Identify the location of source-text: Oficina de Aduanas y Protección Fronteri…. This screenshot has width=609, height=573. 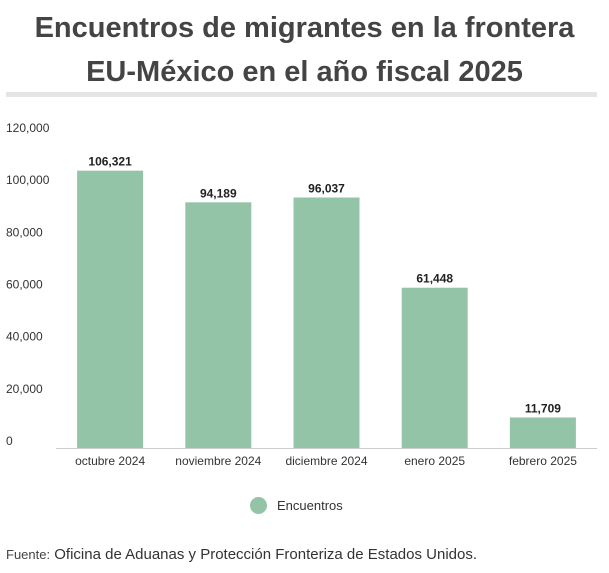
(265, 554).